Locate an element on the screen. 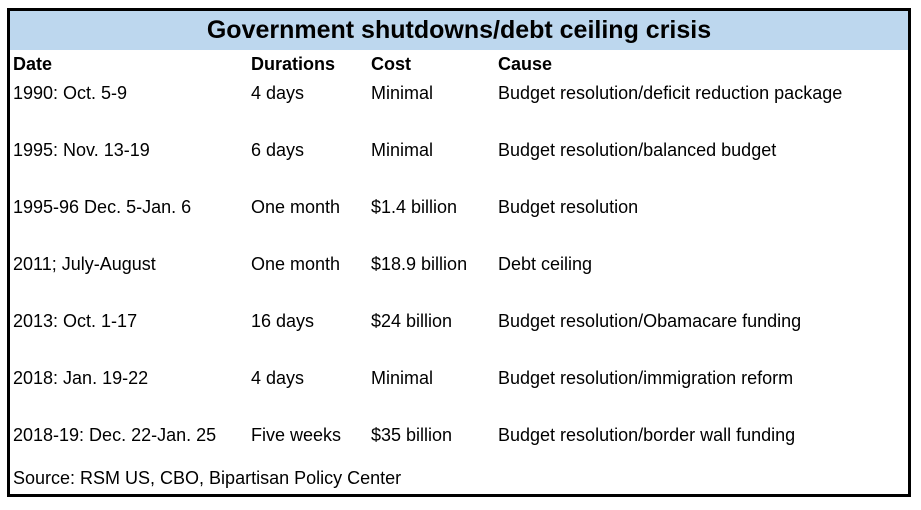 The width and height of the screenshot is (921, 510). cell-cause: Budget resolution/balanced budget is located at coordinates (637, 150).